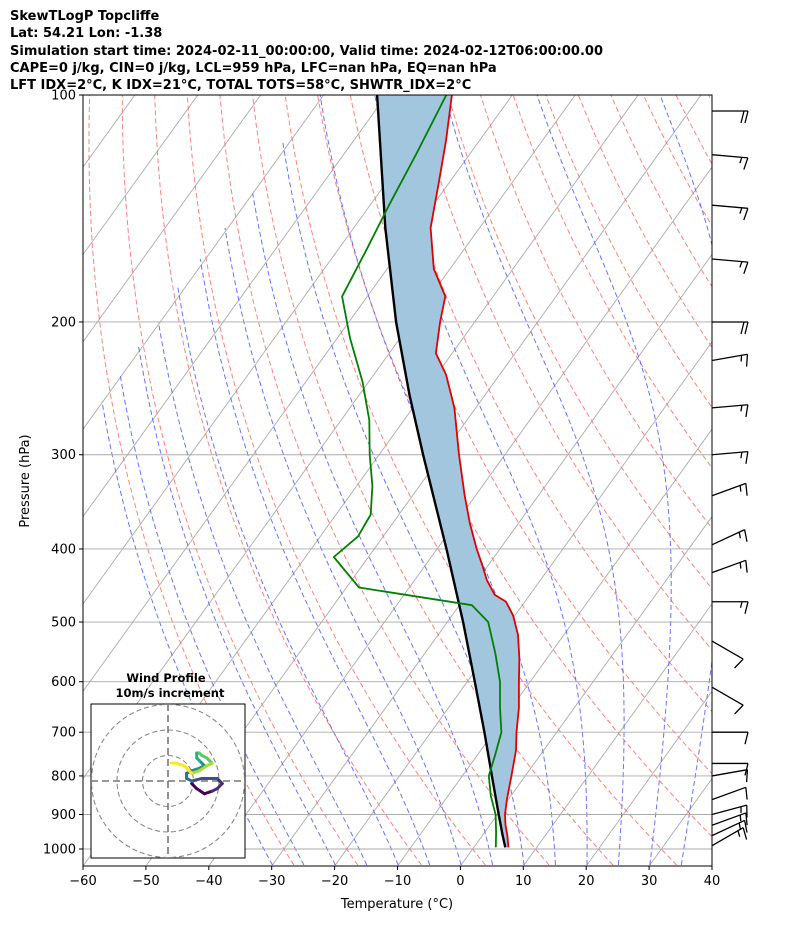 This screenshot has width=794, height=937. I want to click on hodograph-ring, so click(168, 781).